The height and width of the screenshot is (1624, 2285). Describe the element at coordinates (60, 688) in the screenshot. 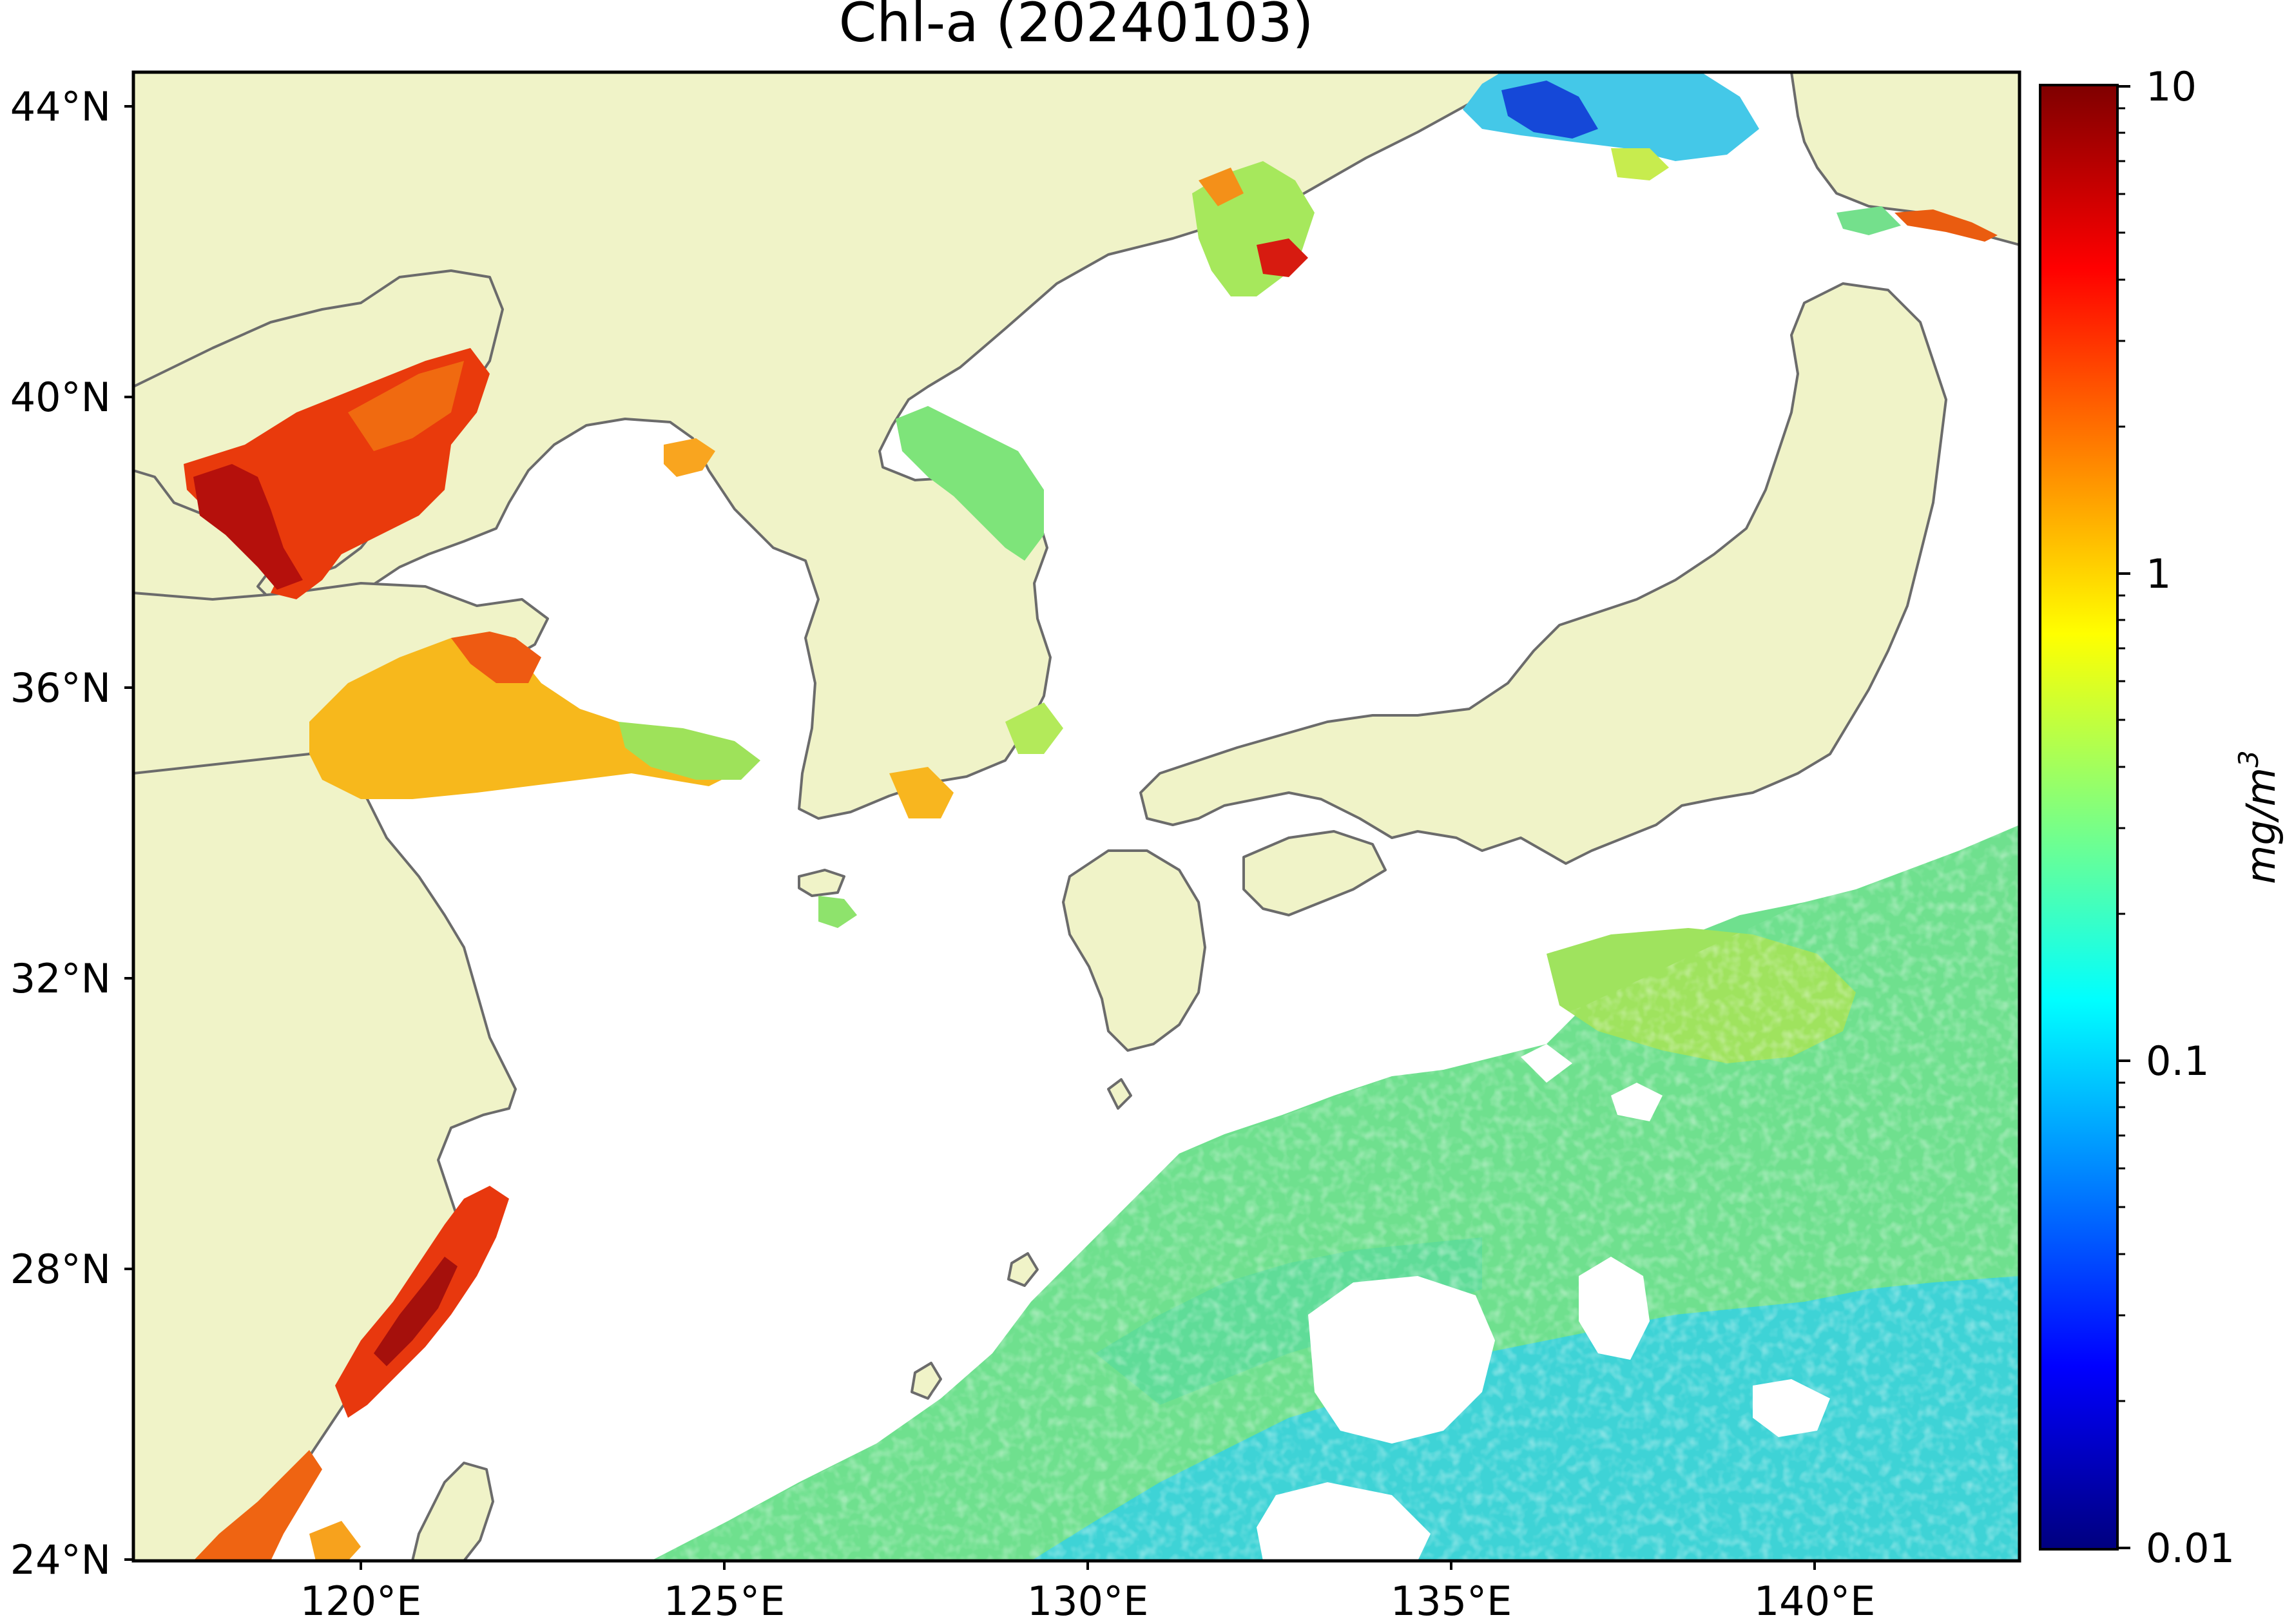

I see `lat-label-36: 36°N` at that location.